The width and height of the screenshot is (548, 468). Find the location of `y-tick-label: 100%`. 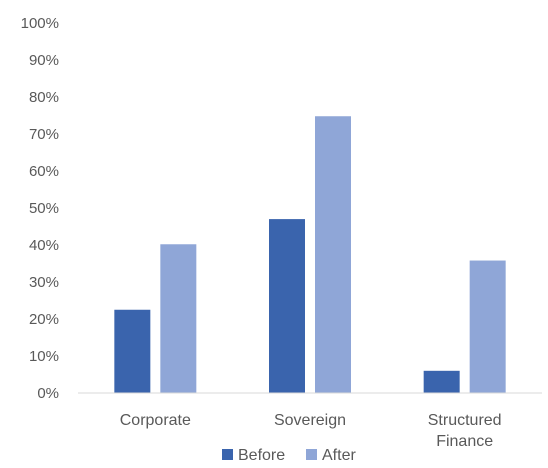

y-tick-label: 100% is located at coordinates (40, 23).